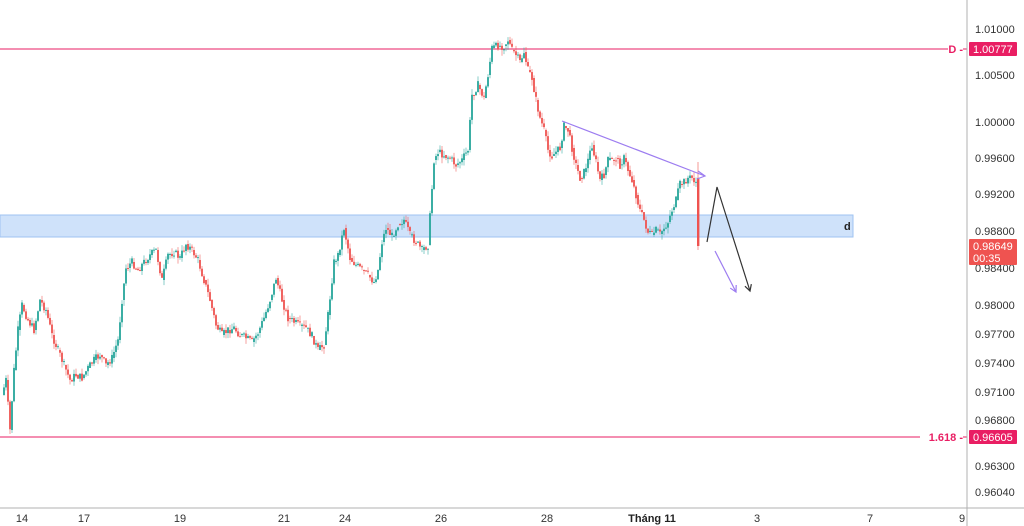 This screenshot has height=526, width=1024. What do you see at coordinates (652, 519) in the screenshot?
I see `time-tick-label: Tháng 11` at bounding box center [652, 519].